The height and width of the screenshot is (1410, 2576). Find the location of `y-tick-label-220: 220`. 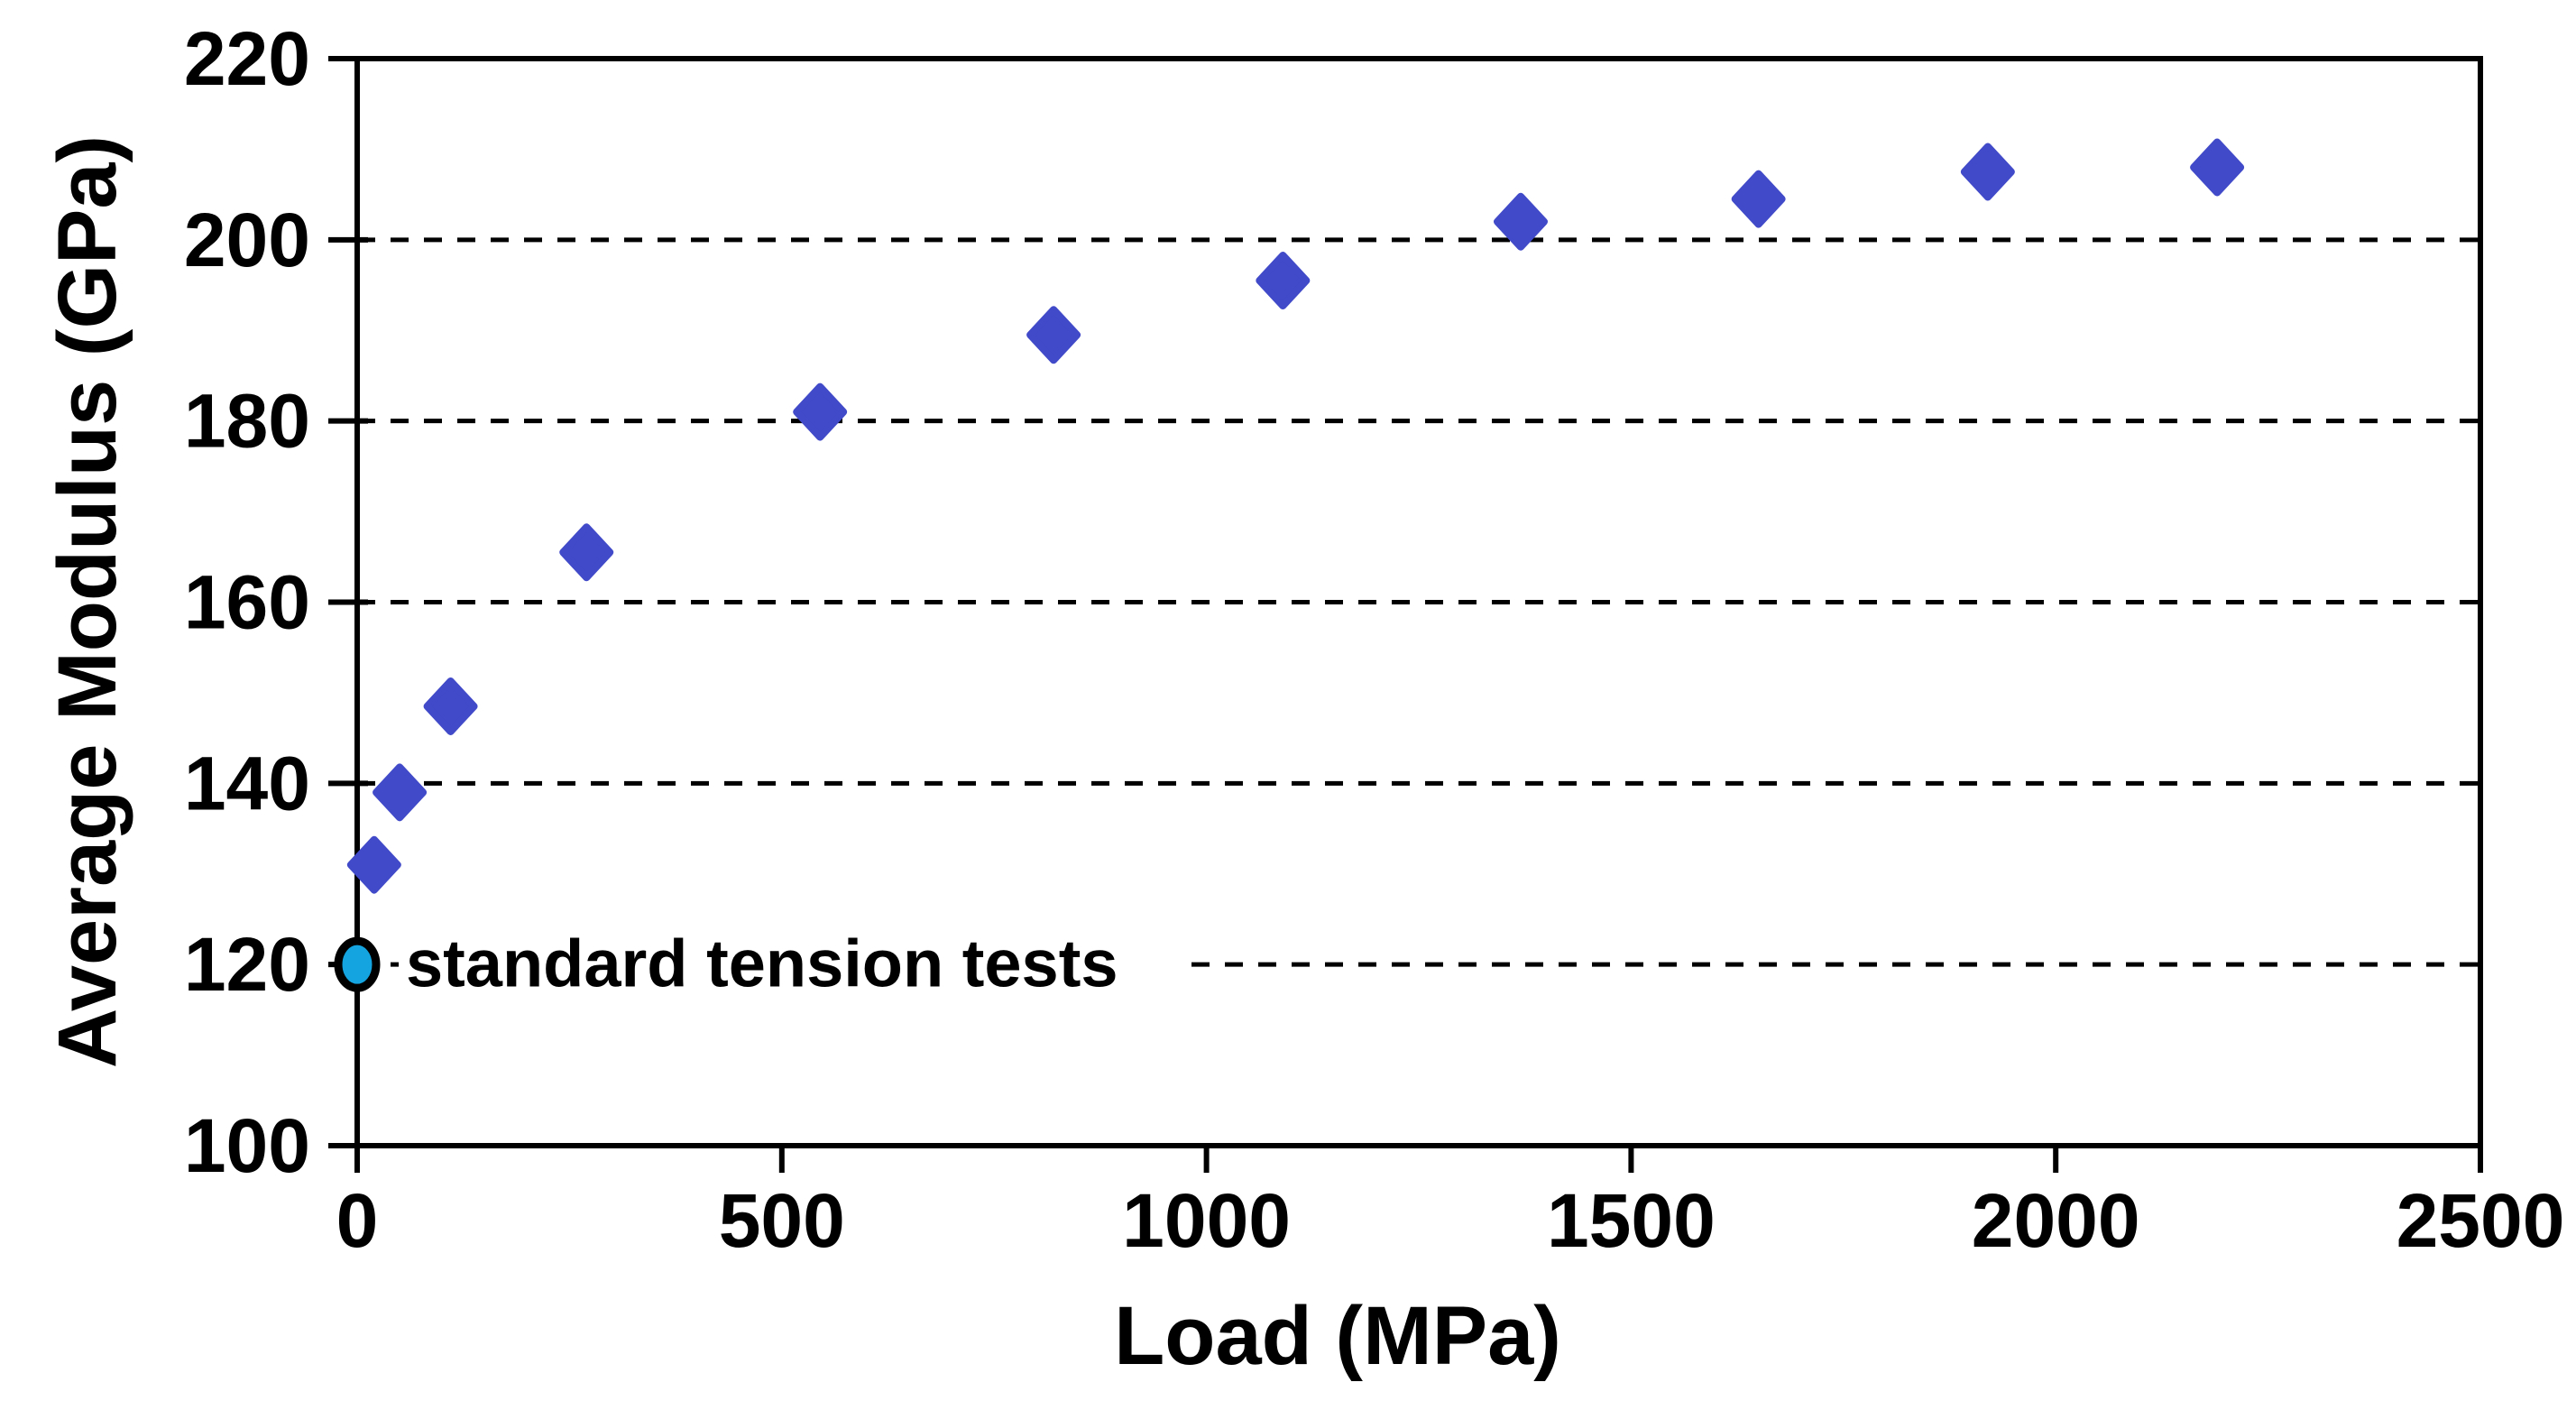

y-tick-label-220: 220 is located at coordinates (247, 58).